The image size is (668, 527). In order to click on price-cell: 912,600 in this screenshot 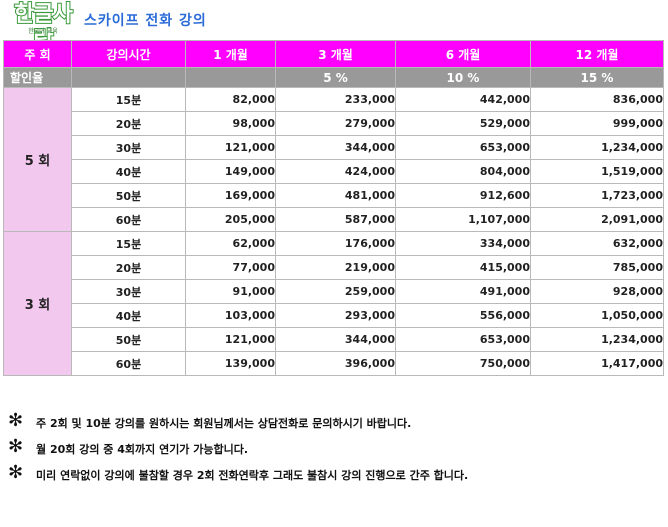, I will do `click(463, 195)`.